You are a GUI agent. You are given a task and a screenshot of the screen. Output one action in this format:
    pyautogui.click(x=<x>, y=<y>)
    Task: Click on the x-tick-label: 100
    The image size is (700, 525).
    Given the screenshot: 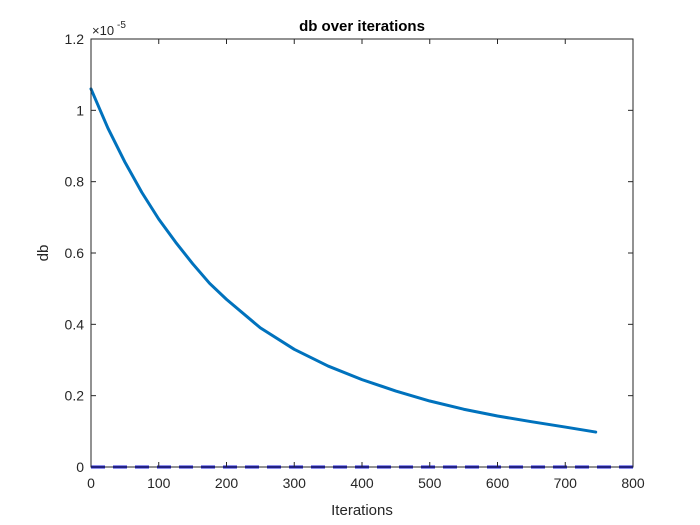 What is the action you would take?
    pyautogui.click(x=159, y=483)
    